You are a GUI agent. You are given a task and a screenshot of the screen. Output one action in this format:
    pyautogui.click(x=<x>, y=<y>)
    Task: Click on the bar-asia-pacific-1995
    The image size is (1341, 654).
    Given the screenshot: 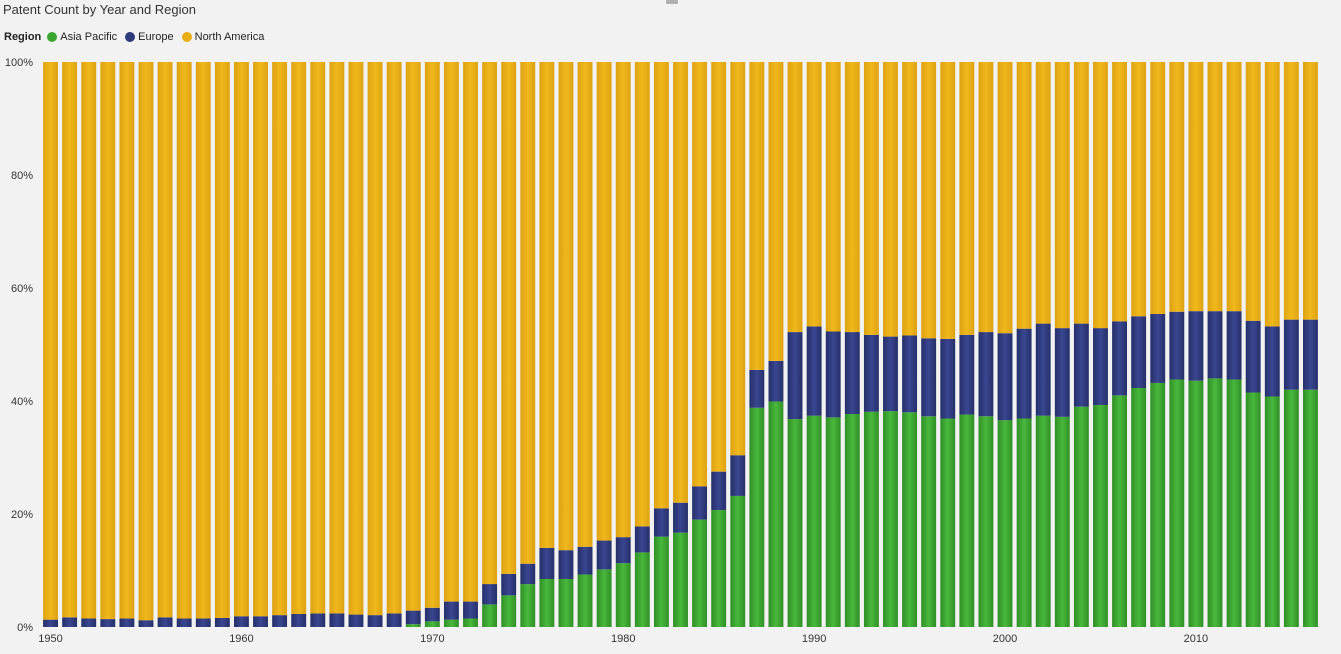 What is the action you would take?
    pyautogui.click(x=910, y=519)
    